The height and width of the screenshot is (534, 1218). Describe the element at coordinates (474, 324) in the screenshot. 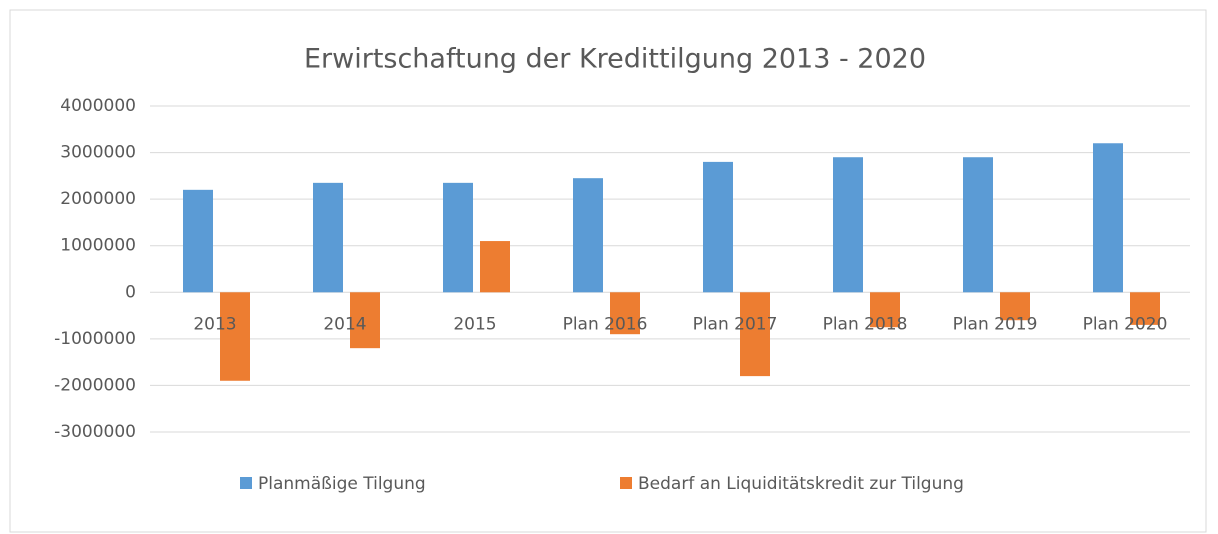

I see `x-tick-label: 2015` at that location.